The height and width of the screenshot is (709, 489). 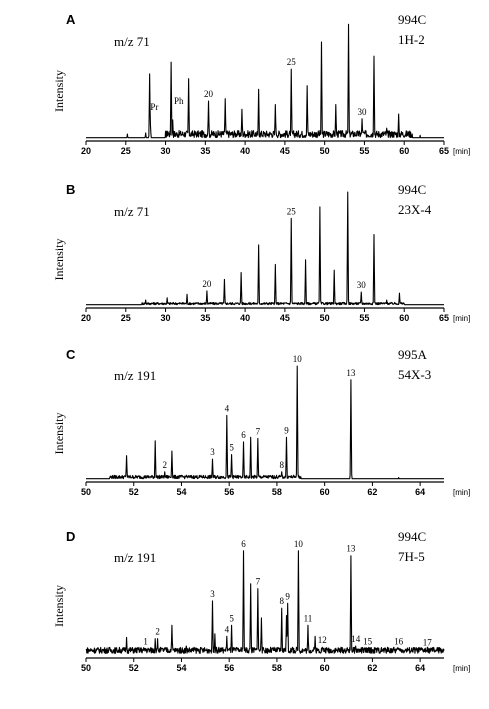 What do you see at coordinates (70, 536) in the screenshot?
I see `panel-letter: D` at bounding box center [70, 536].